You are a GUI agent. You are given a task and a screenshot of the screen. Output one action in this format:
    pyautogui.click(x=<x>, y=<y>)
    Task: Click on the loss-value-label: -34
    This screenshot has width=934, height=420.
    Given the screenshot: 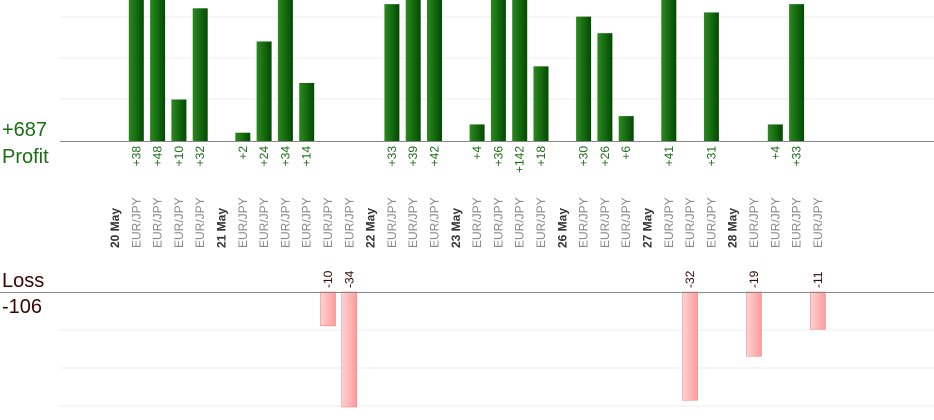 What is the action you would take?
    pyautogui.click(x=349, y=279)
    